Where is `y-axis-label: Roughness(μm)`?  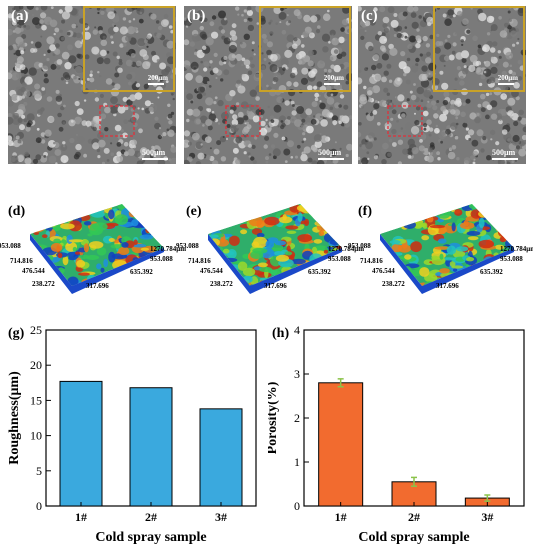 y-axis-label: Roughness(μm) is located at coordinates (14, 418).